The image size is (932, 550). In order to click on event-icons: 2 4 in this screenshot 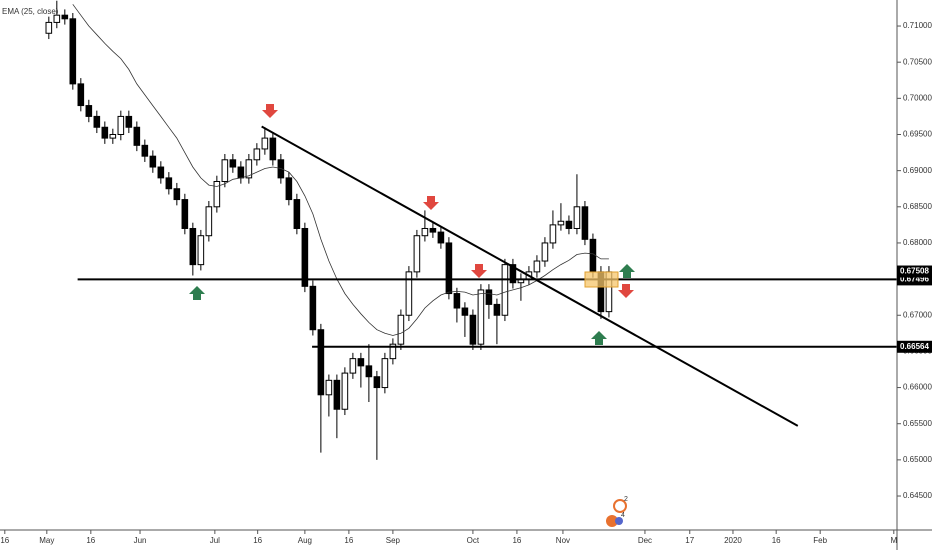, I will do `click(617, 511)`.